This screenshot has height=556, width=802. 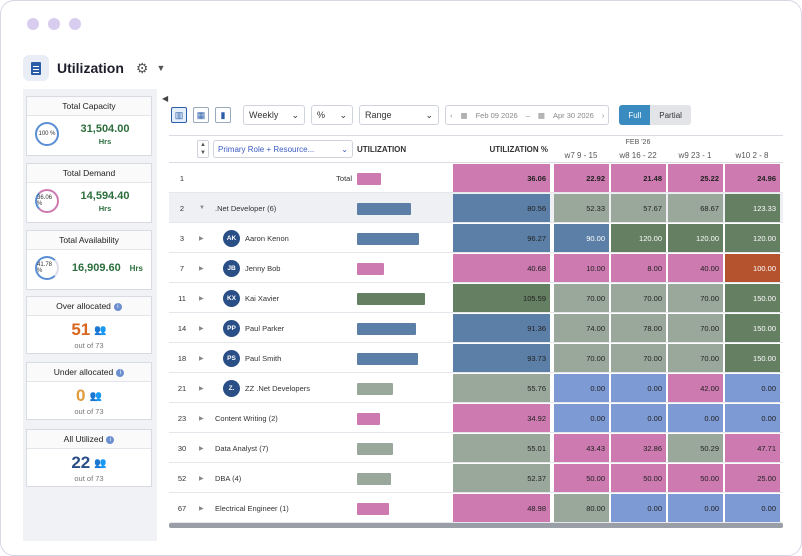 What do you see at coordinates (581, 328) in the screenshot?
I see `week-cell: 74.00` at bounding box center [581, 328].